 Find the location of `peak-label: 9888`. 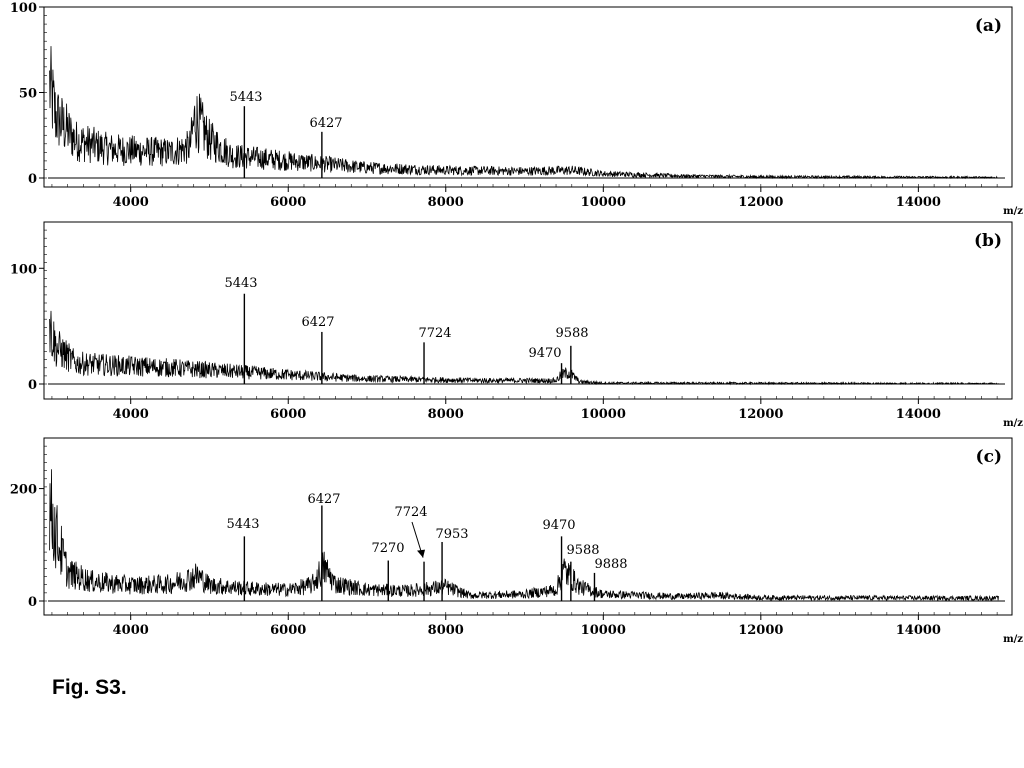

peak-label: 9888 is located at coordinates (610, 564).